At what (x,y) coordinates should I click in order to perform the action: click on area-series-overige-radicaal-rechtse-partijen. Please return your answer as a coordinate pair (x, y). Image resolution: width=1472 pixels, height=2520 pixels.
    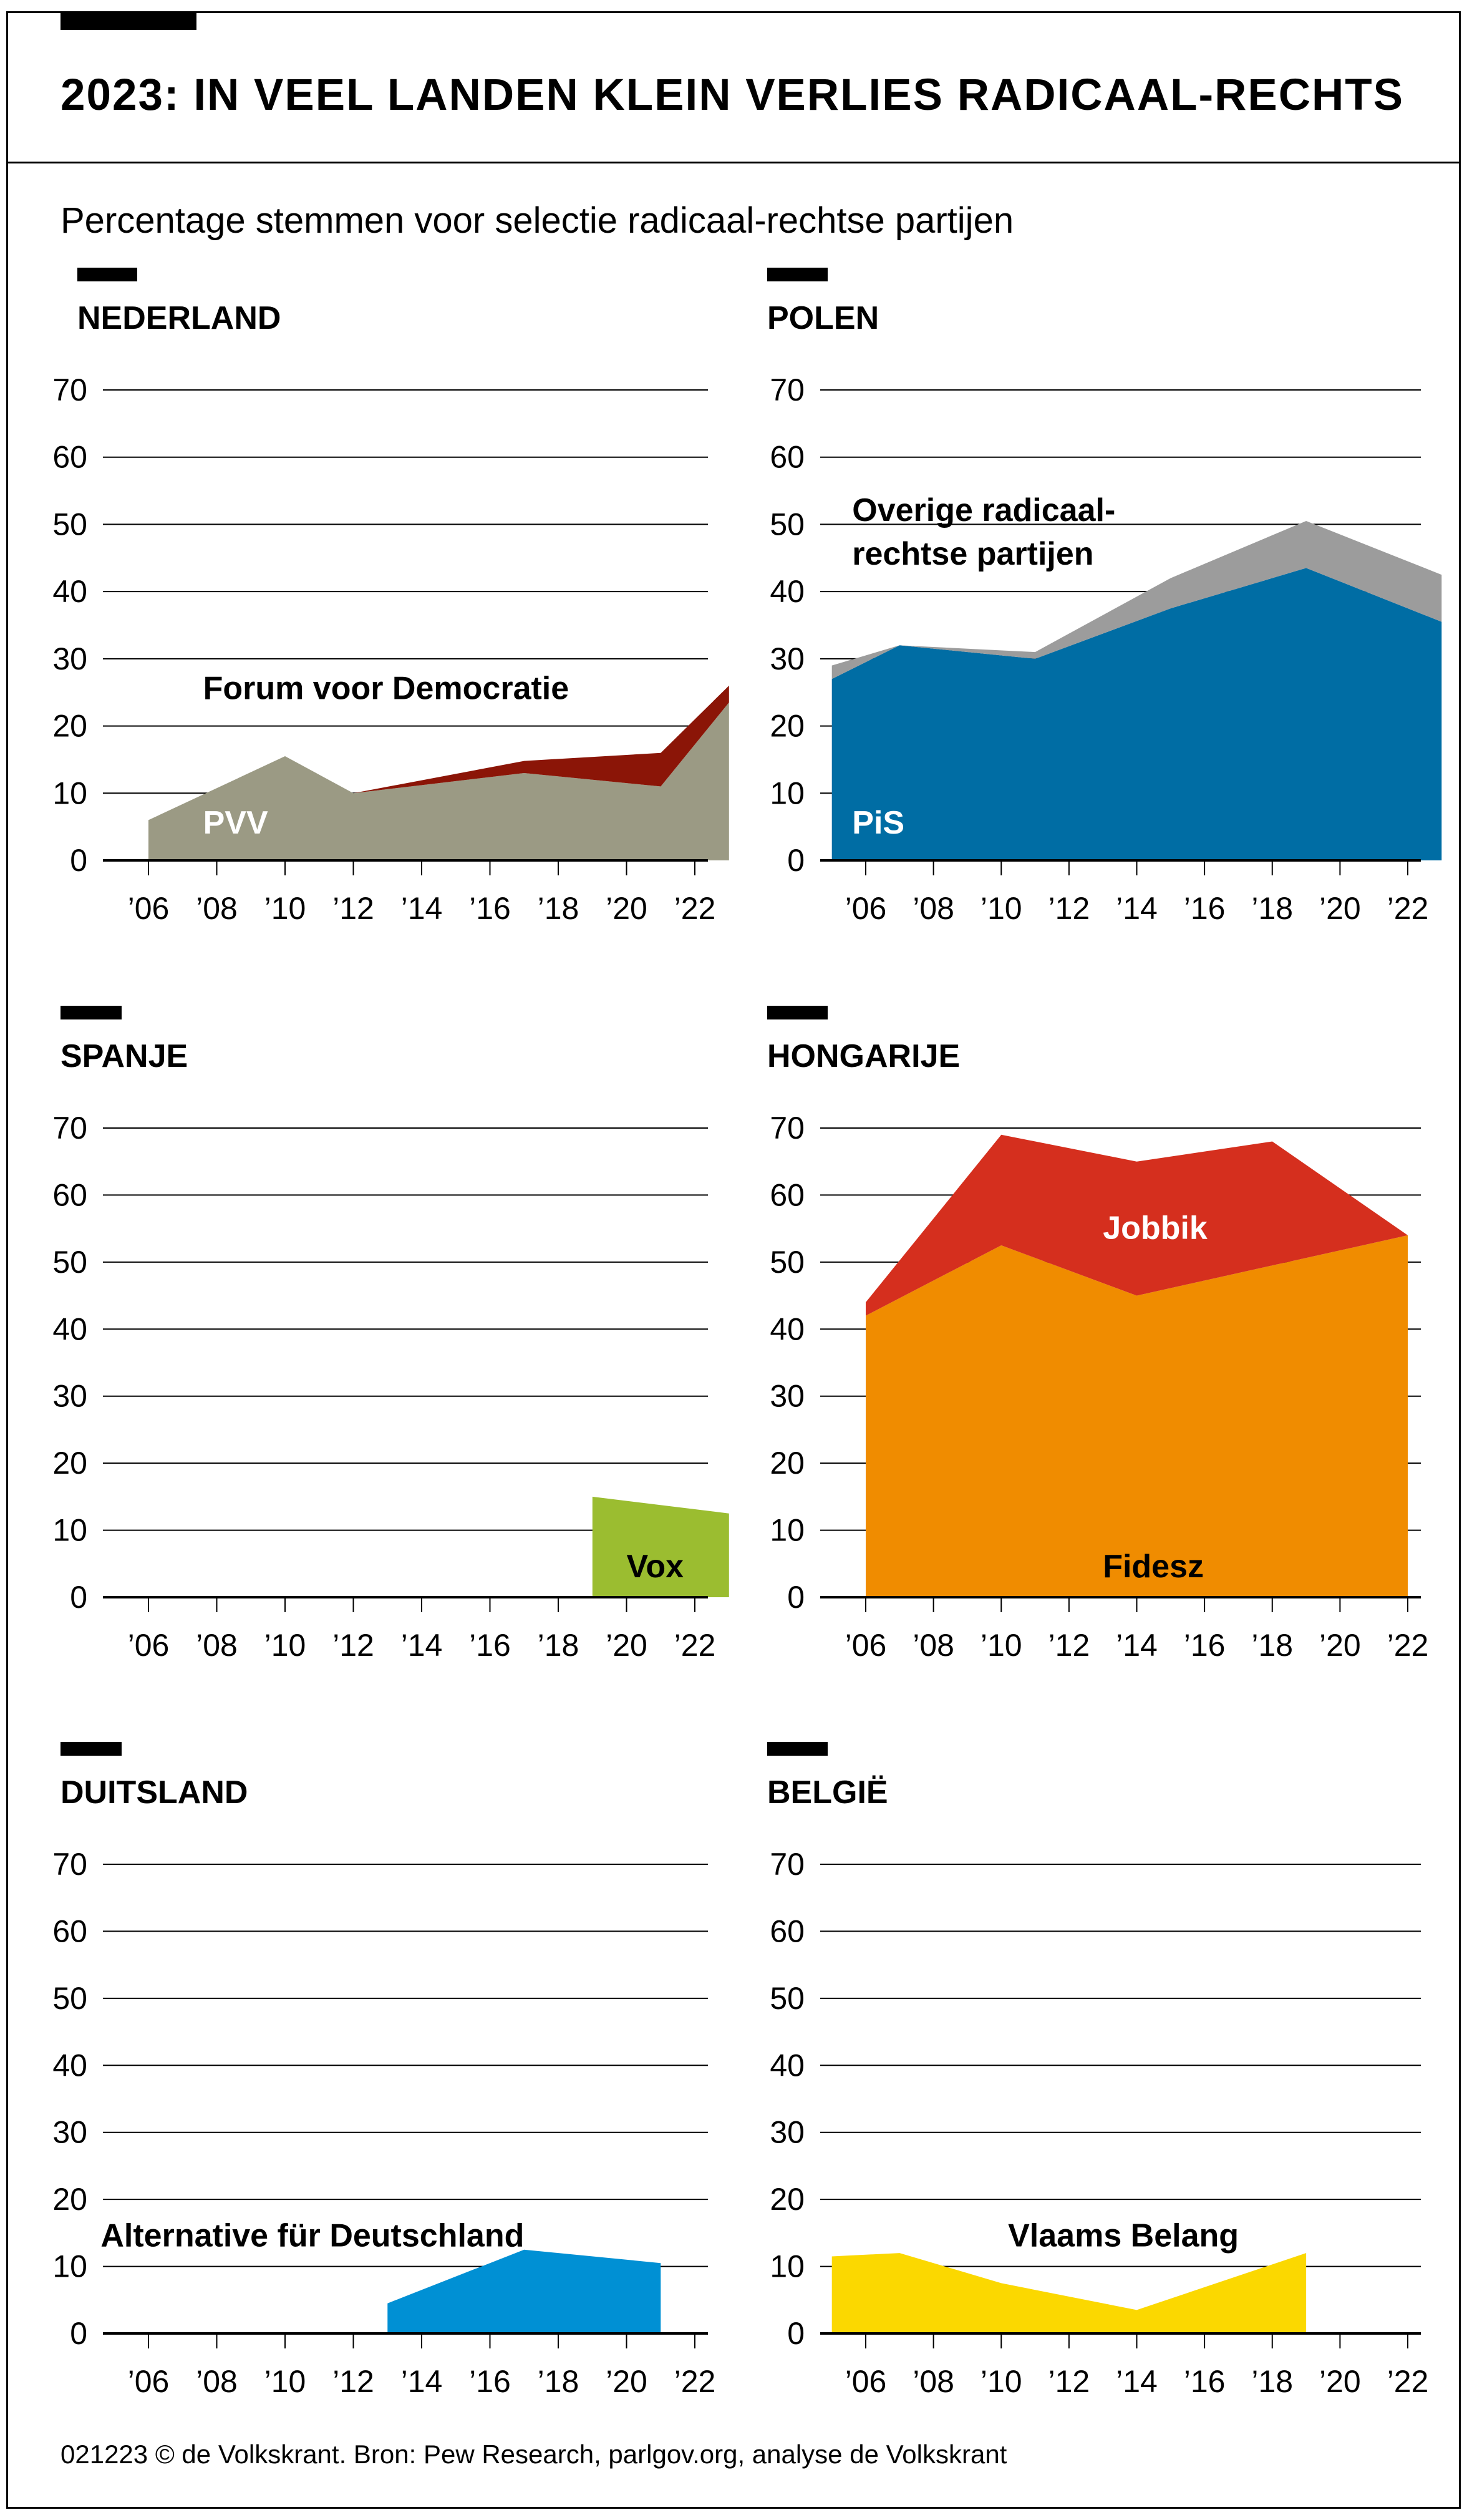
    Looking at the image, I should click on (1136, 600).